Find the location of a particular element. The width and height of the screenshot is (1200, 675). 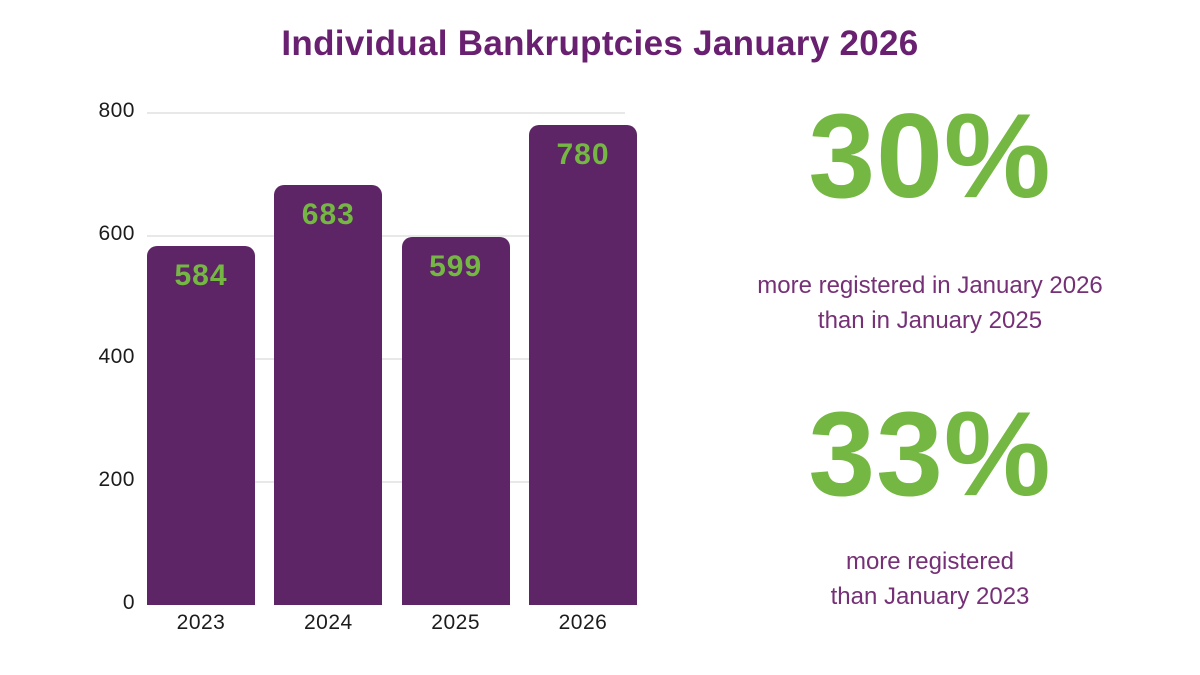

x-tick-label-2024: 2024 is located at coordinates (328, 622).